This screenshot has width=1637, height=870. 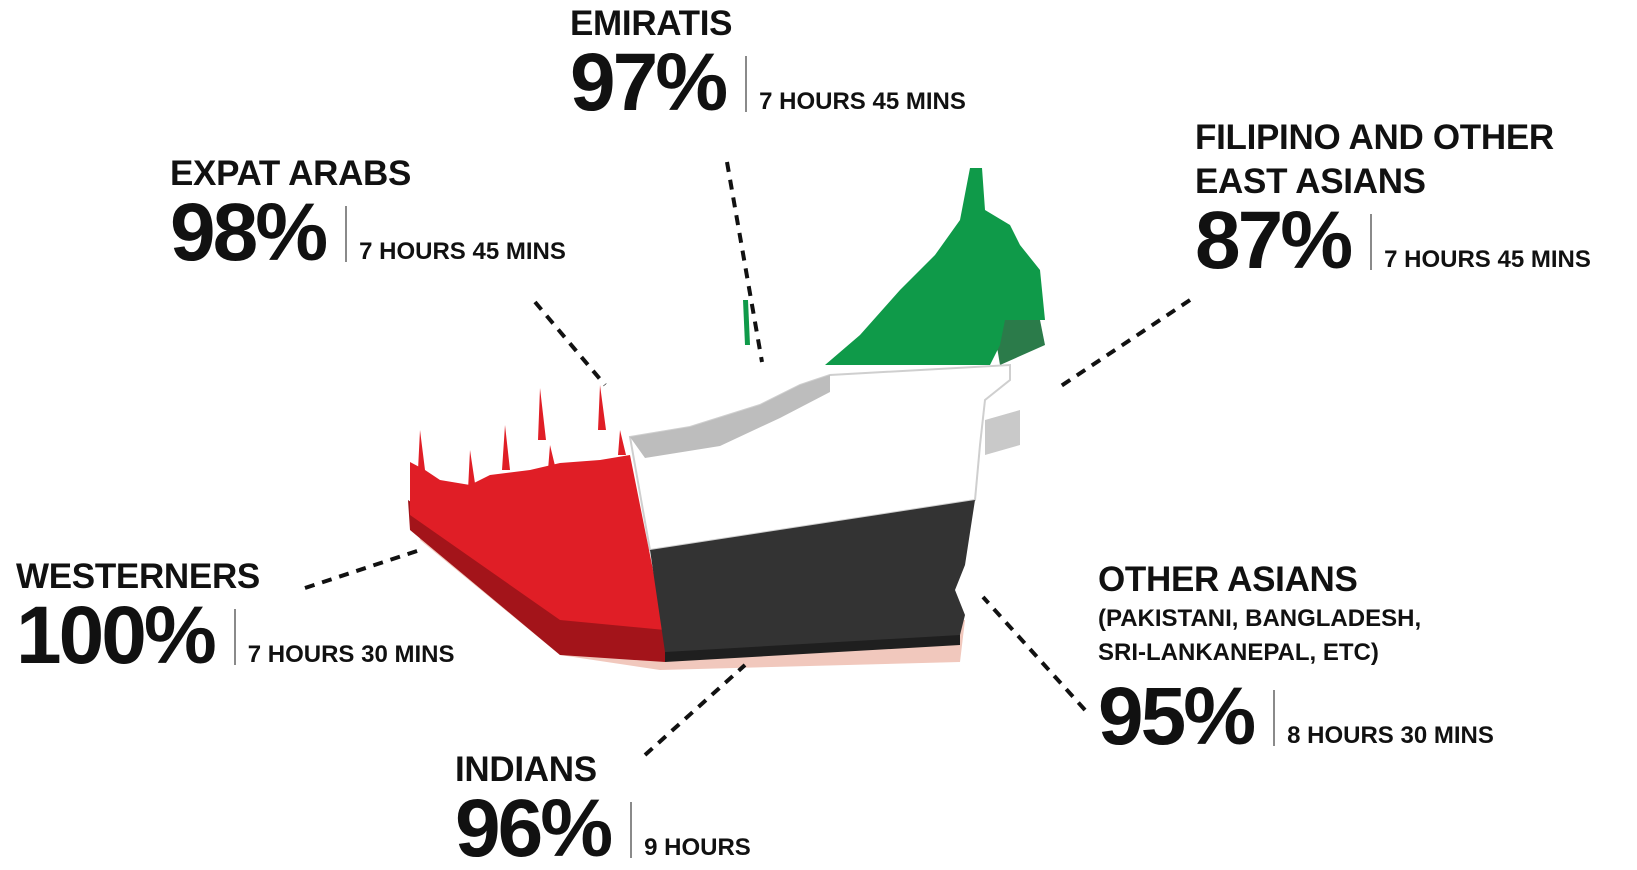 What do you see at coordinates (362, 569) in the screenshot?
I see `leader-westerners` at bounding box center [362, 569].